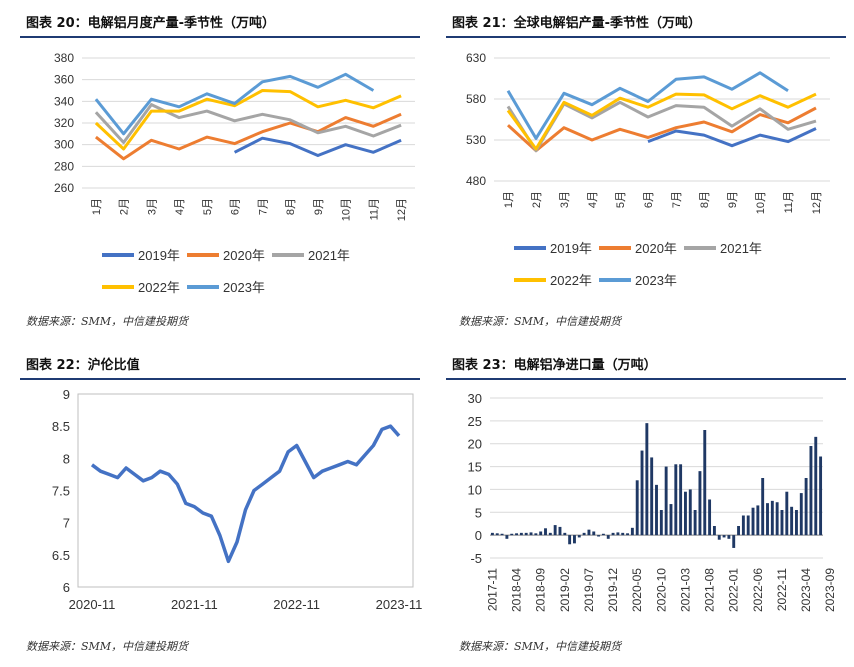  I want to click on x-tick-label: 2023-11, so click(399, 604).